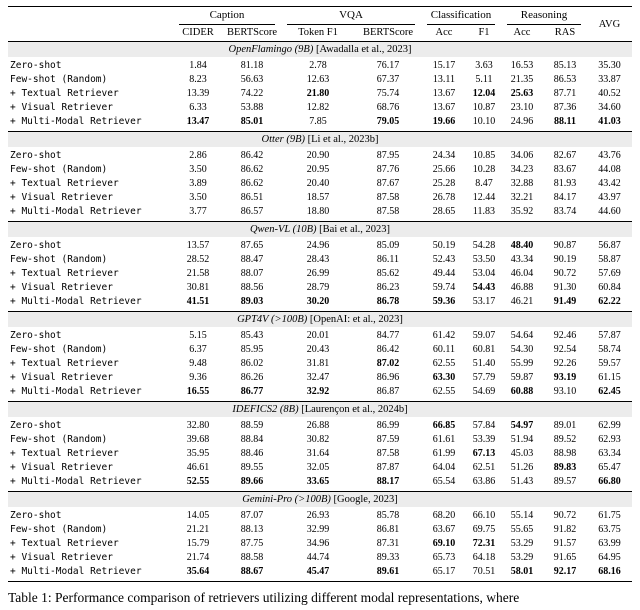 The width and height of the screenshot is (640, 610). What do you see at coordinates (318, 32) in the screenshot?
I see `column-header-token-f1: Token F1` at bounding box center [318, 32].